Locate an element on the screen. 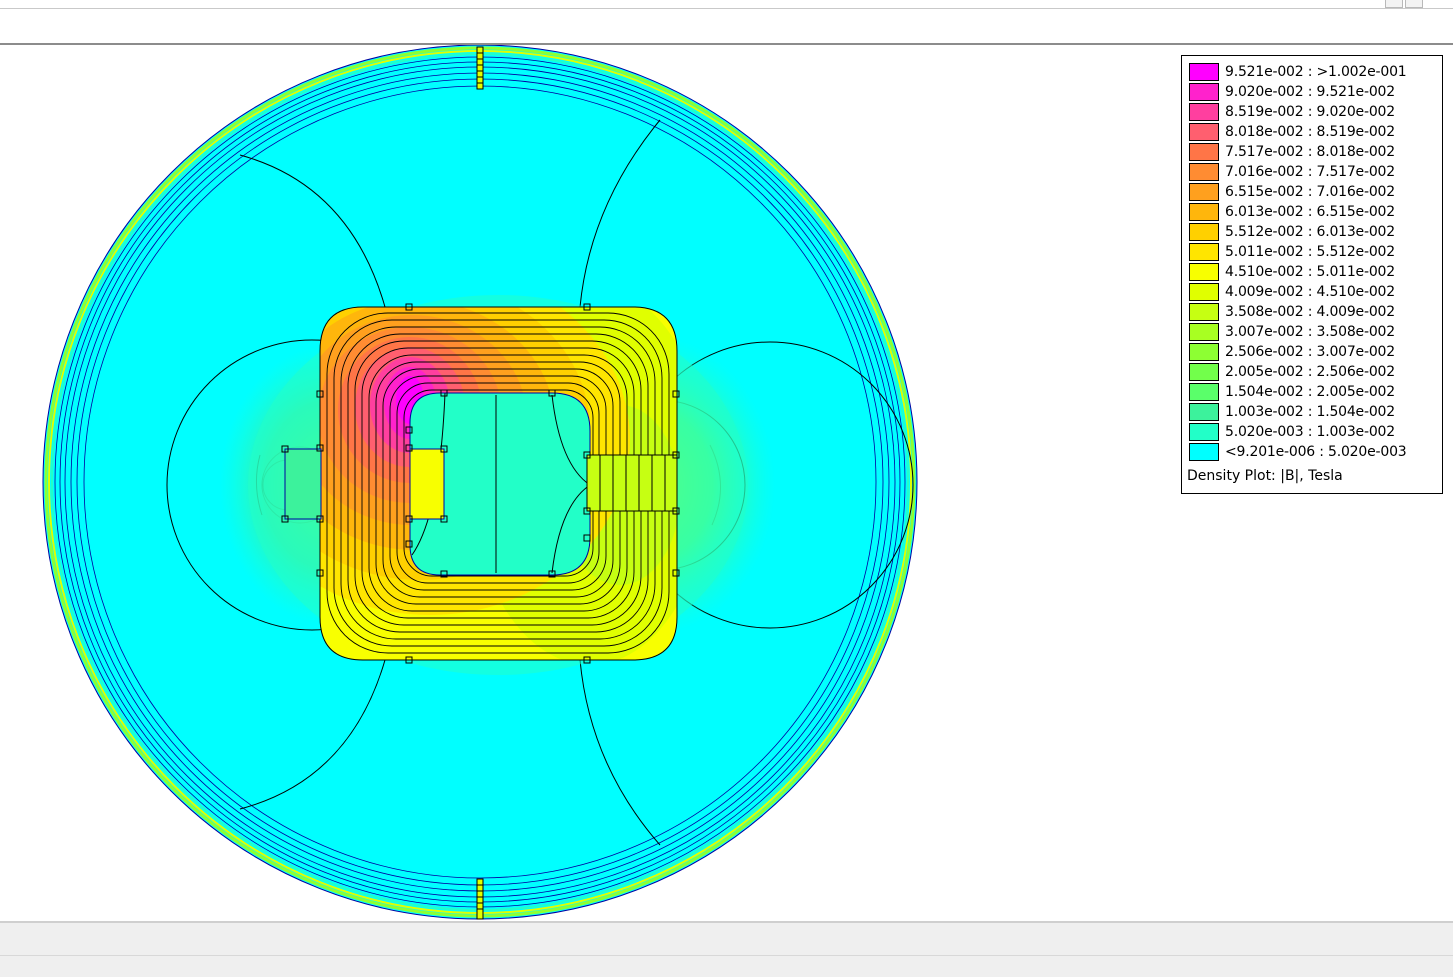  legend-label: 8.519e-002 : 9.020e-002 is located at coordinates (1310, 112).